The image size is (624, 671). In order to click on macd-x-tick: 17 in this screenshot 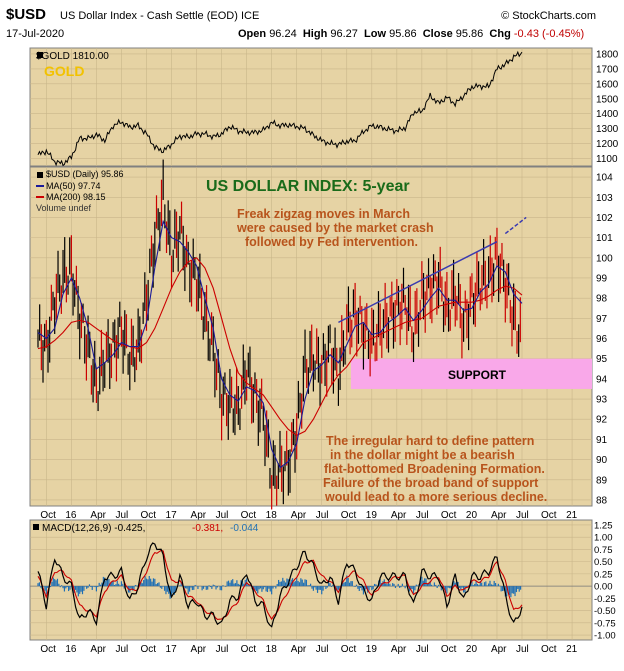, I will do `click(172, 649)`.